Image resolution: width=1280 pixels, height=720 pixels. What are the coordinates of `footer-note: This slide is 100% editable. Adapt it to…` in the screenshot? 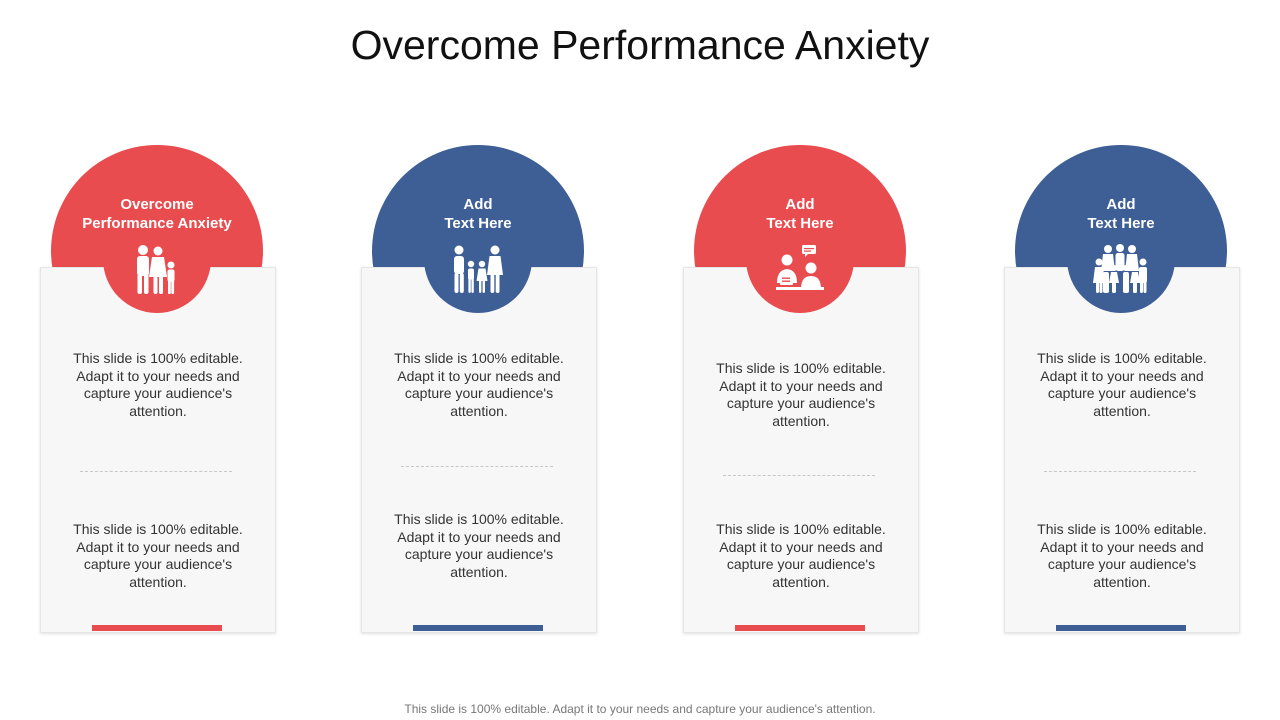 It's located at (640, 709).